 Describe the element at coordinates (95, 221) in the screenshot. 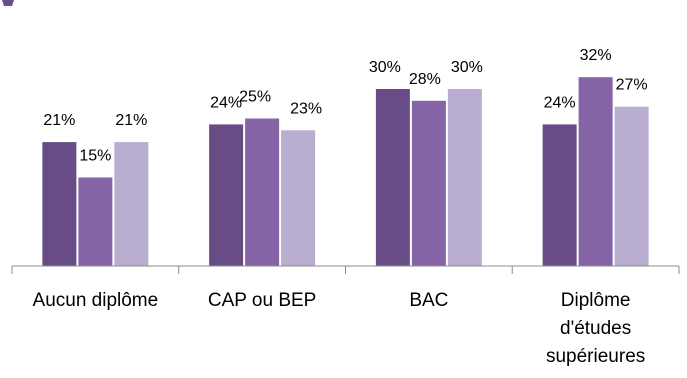

I see `bar-s2-c1` at that location.